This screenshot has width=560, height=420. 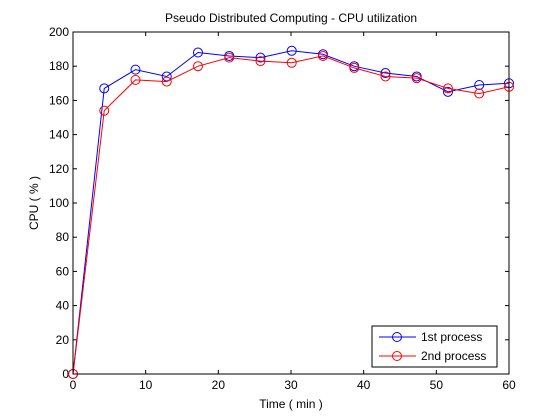 What do you see at coordinates (437, 385) in the screenshot?
I see `x-tick-label: 50` at bounding box center [437, 385].